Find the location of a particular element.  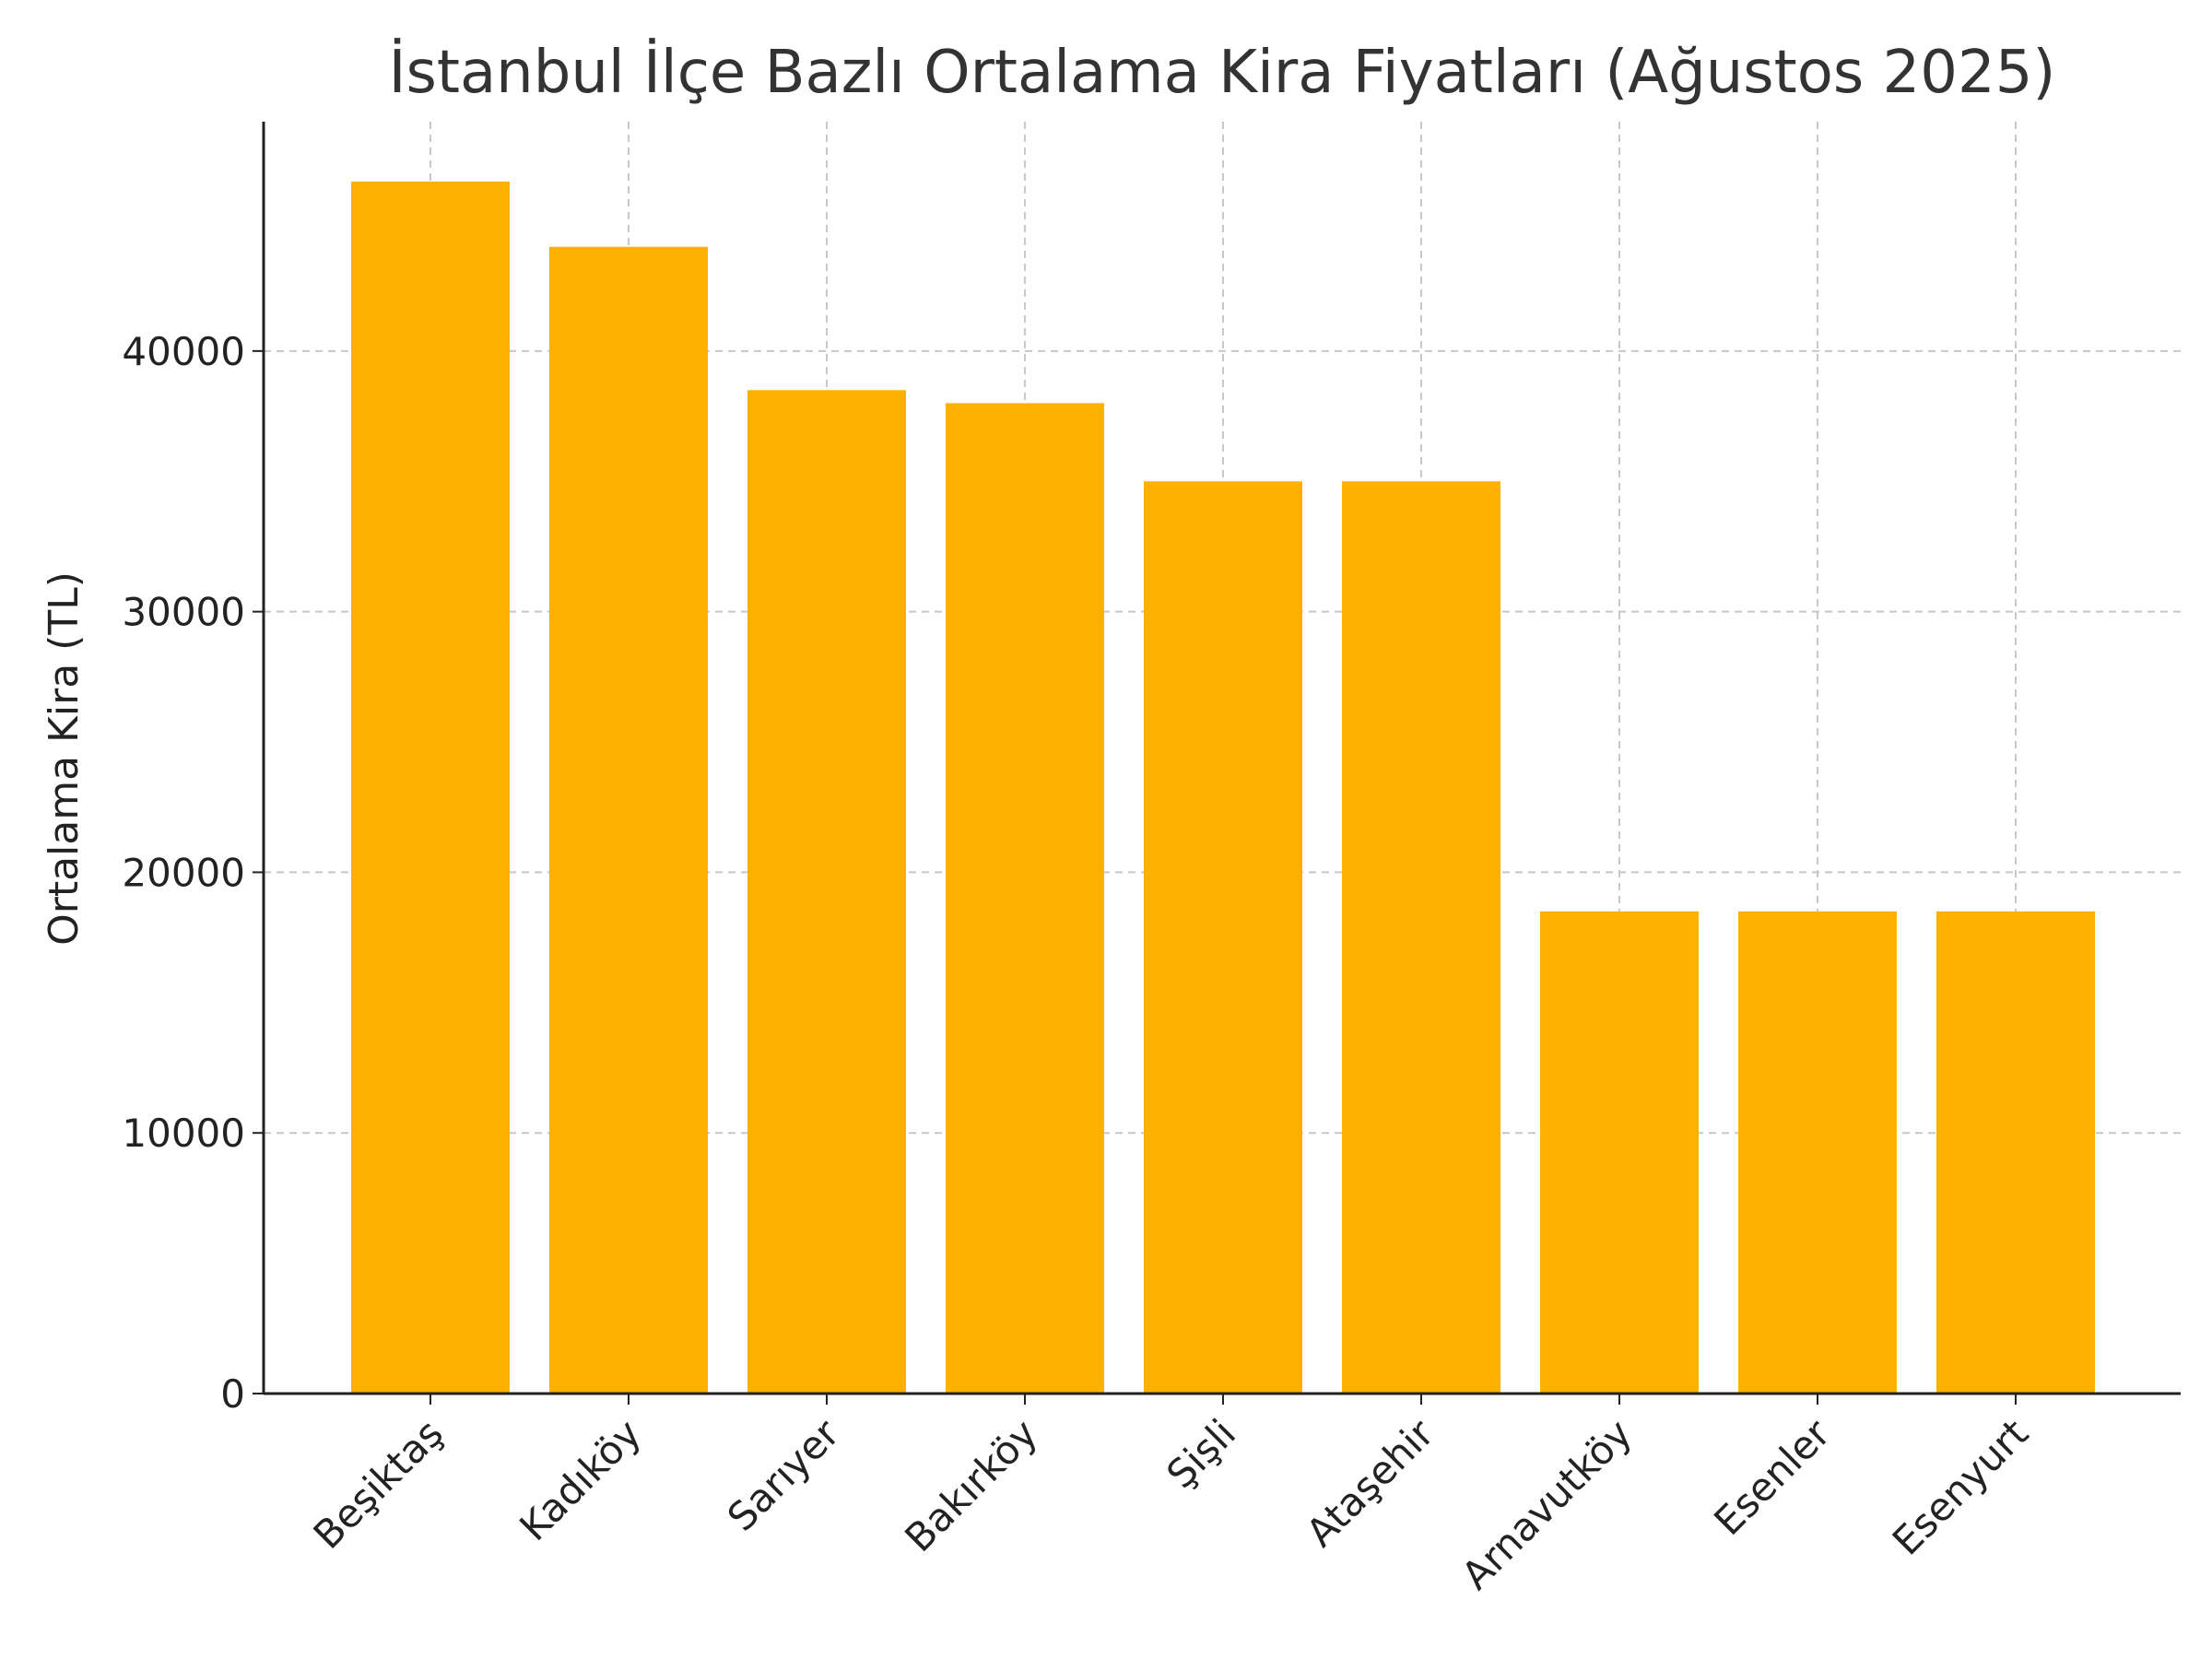

x-tick-label: Bakırköy is located at coordinates (971, 1485).